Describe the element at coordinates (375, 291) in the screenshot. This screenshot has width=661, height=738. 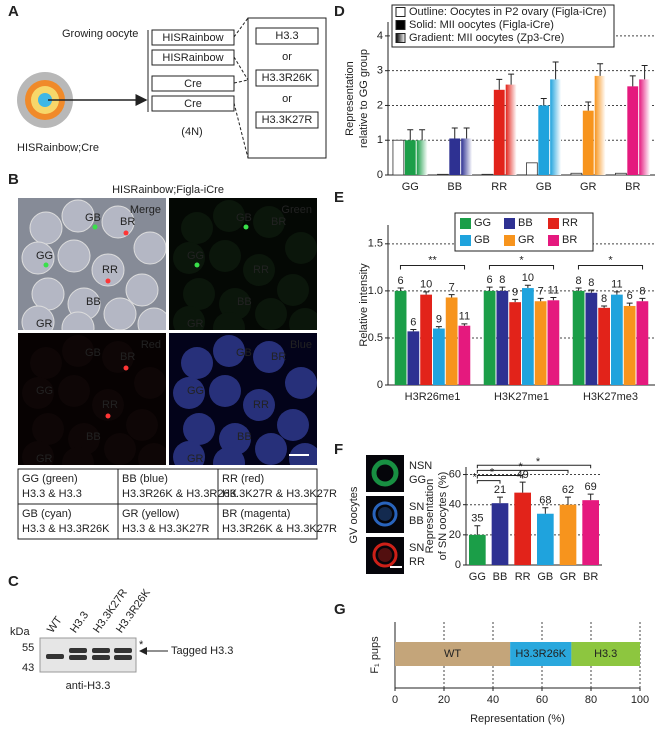
I see `y-tick-label: 1.0` at that location.